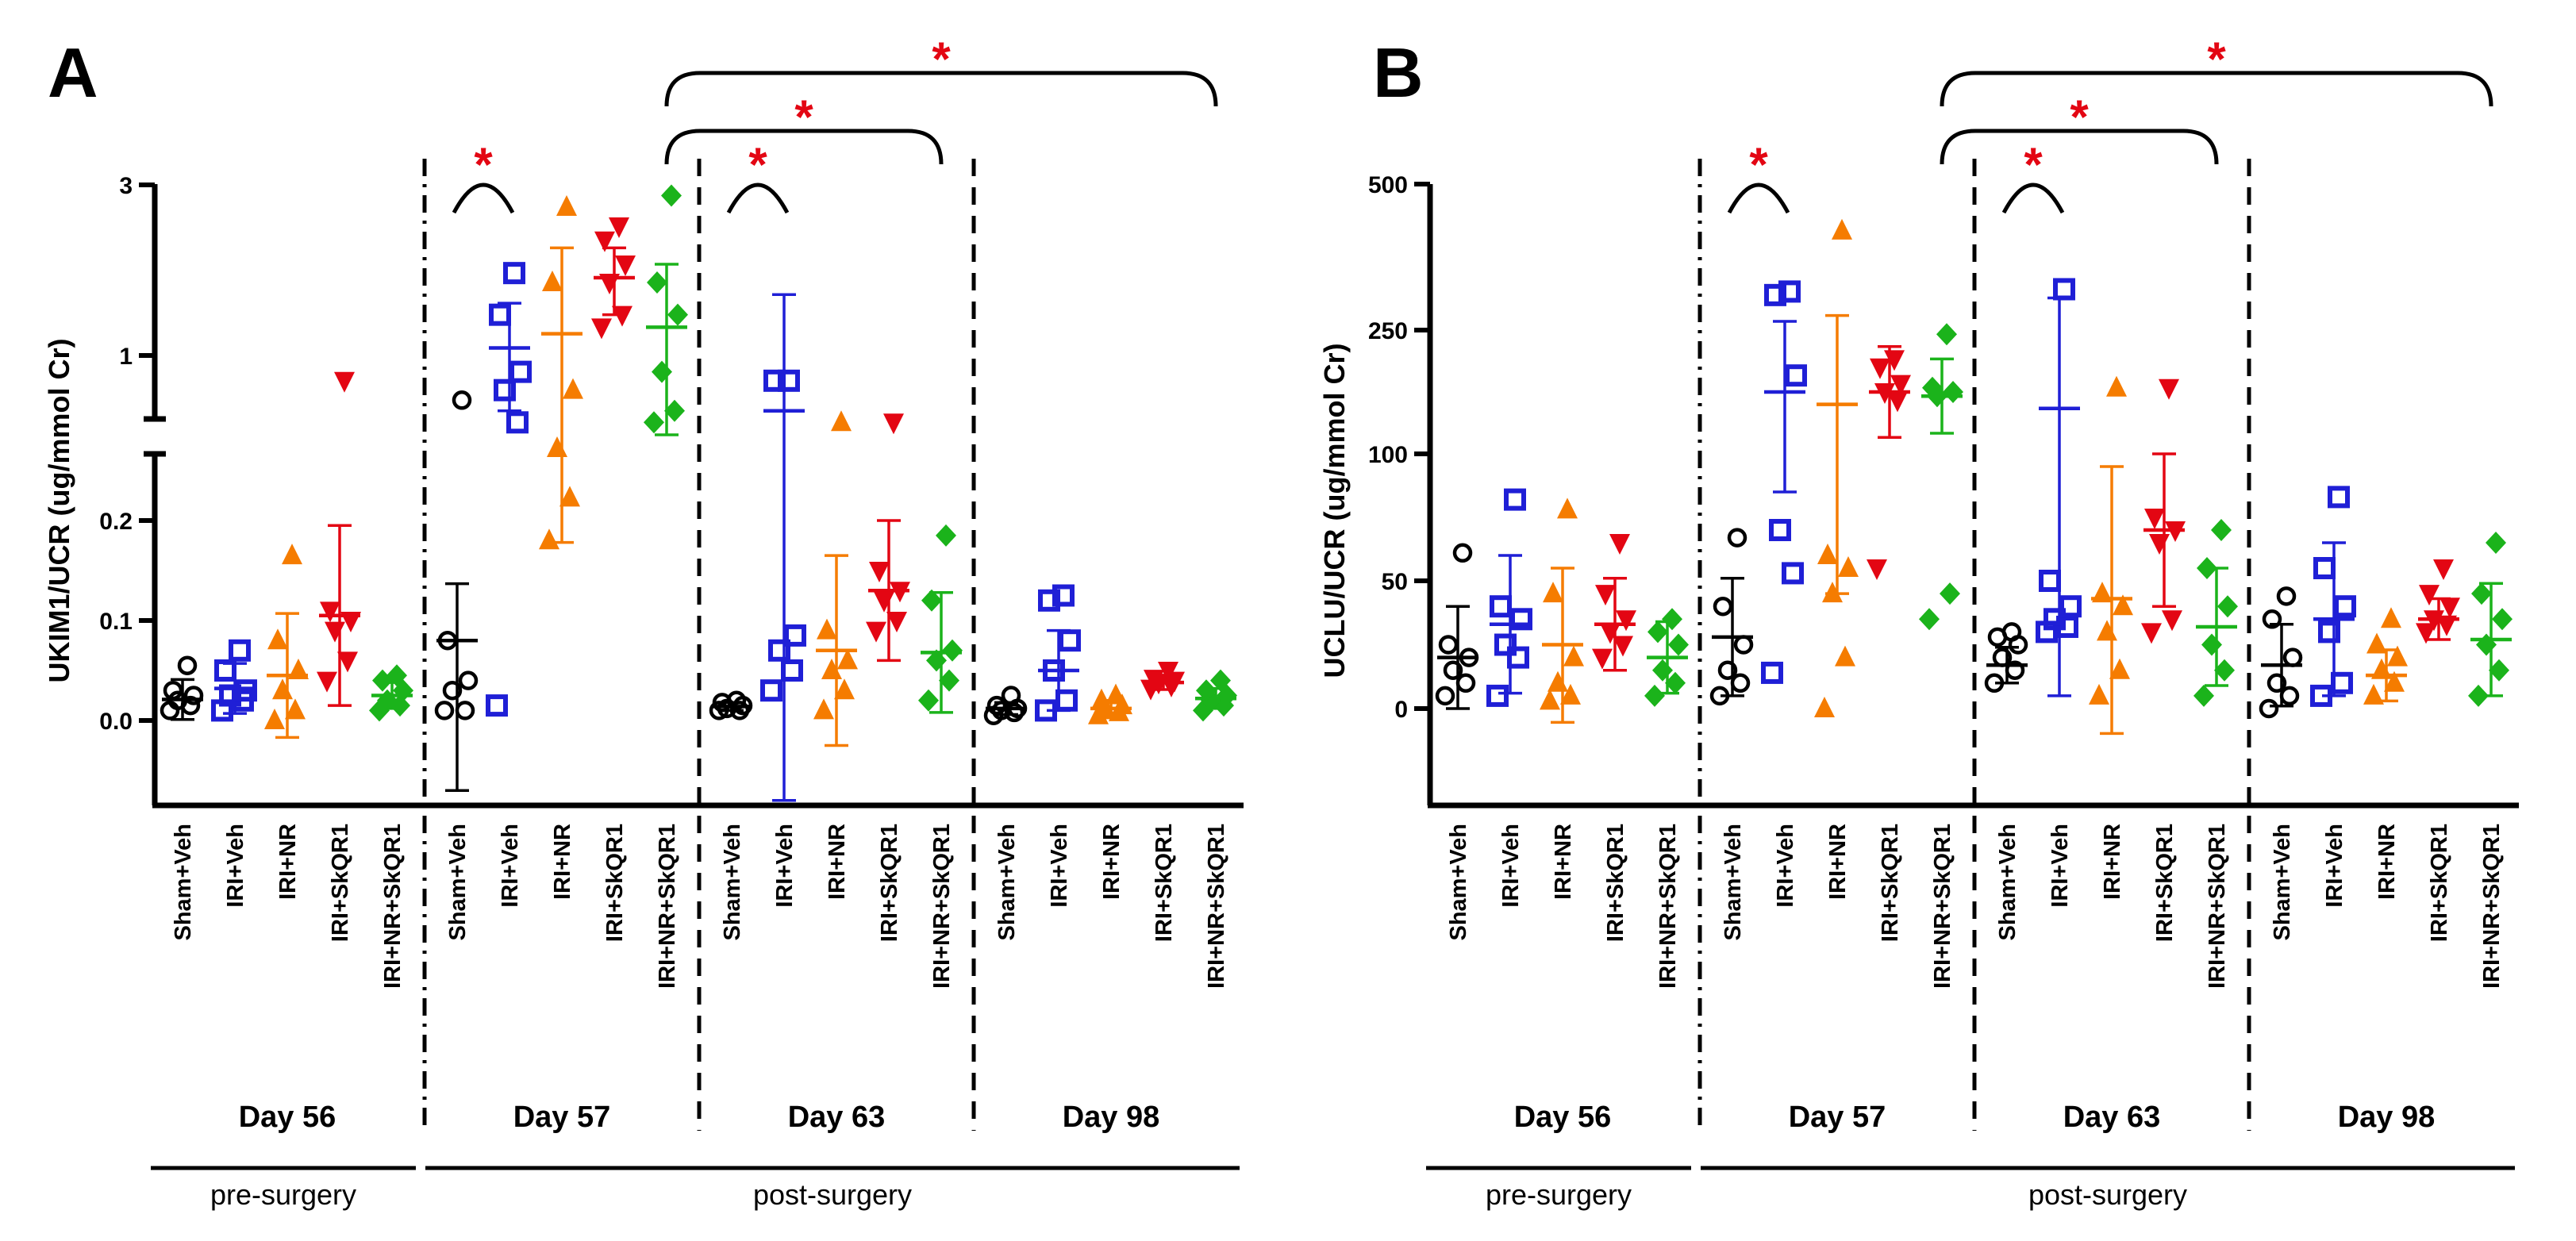 This screenshot has height=1241, width=2576. I want to click on y-tick-label: 3, so click(126, 186).